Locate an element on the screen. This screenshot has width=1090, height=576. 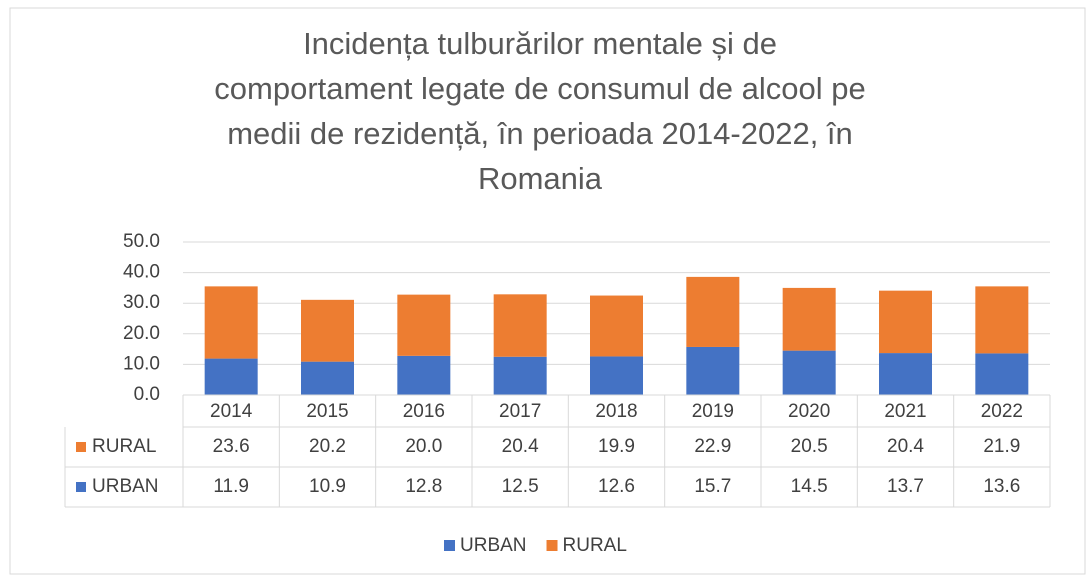
x-tick-label: 2014 is located at coordinates (231, 411).